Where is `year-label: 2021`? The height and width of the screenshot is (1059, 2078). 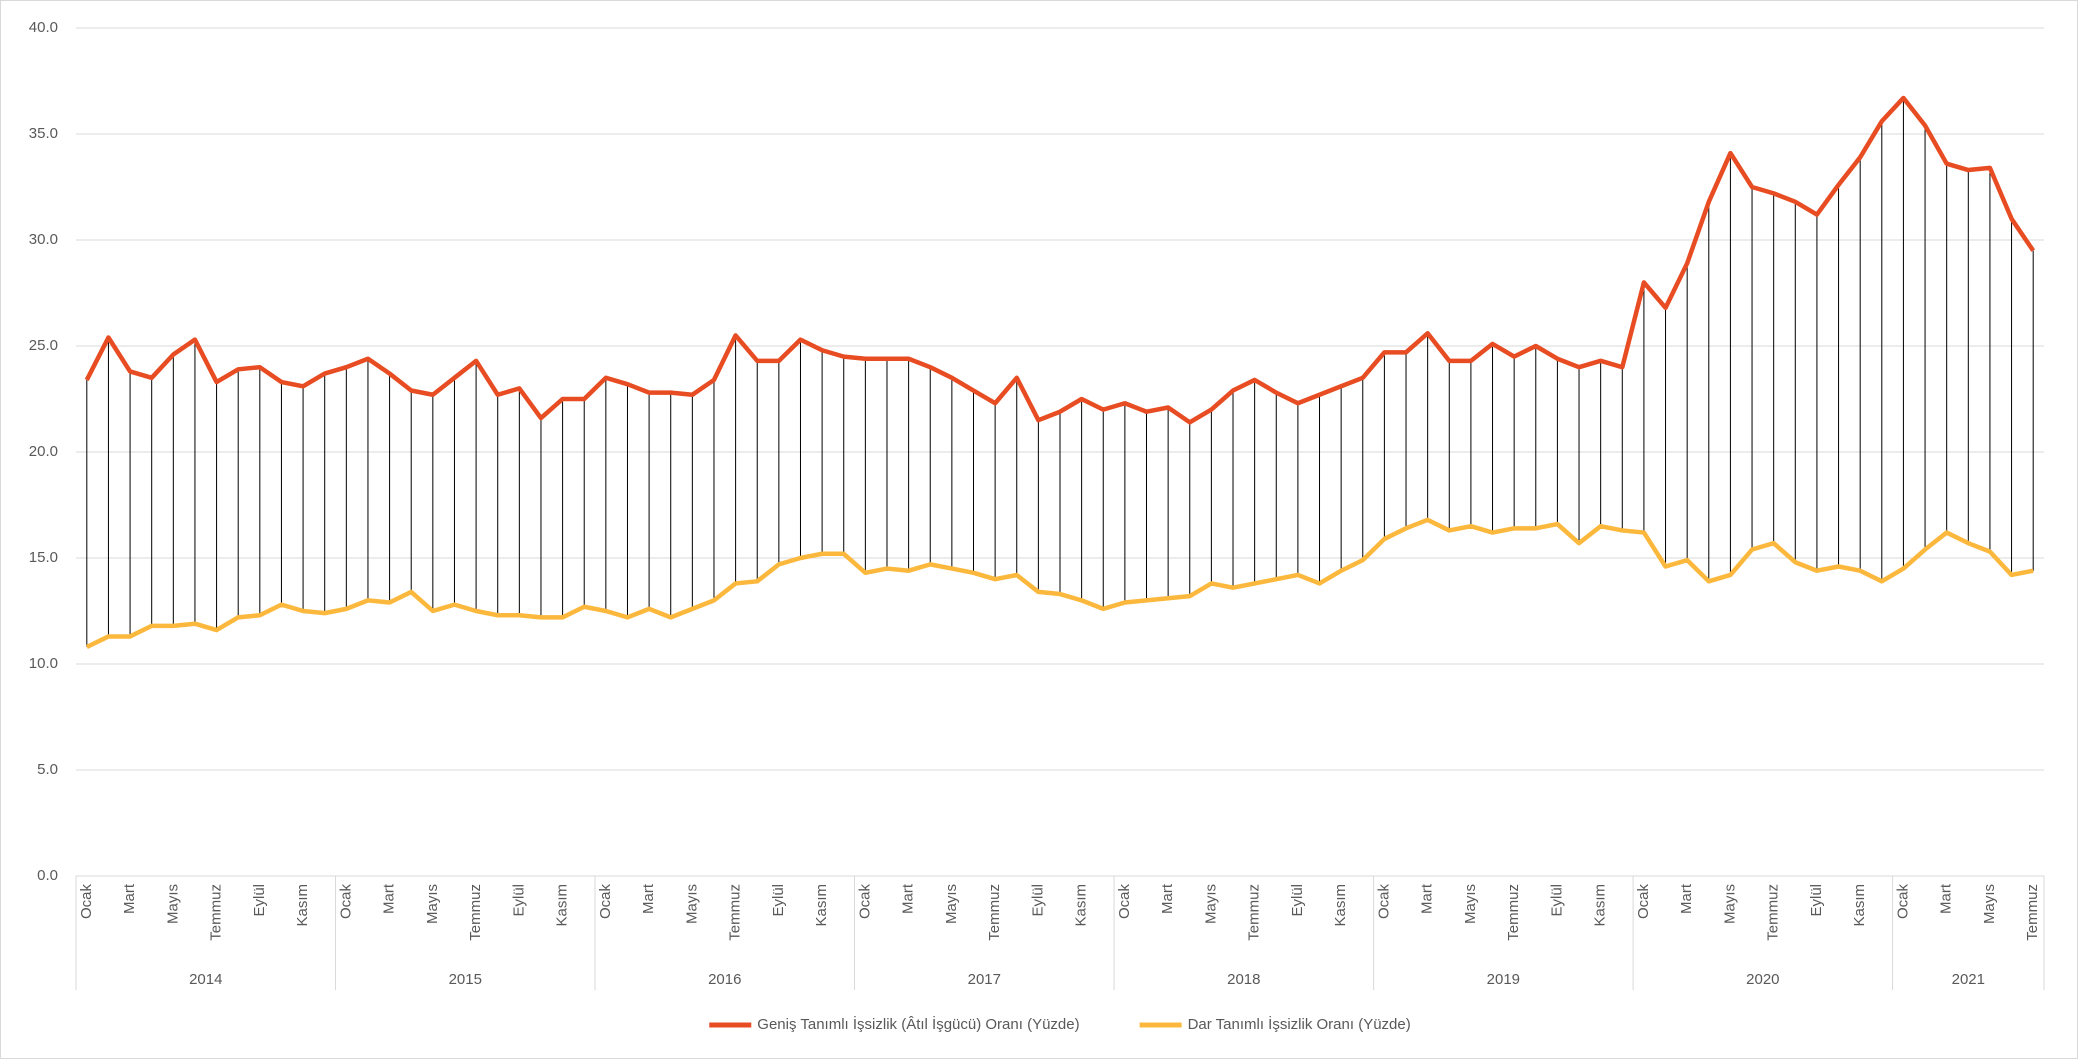
year-label: 2021 is located at coordinates (1968, 979).